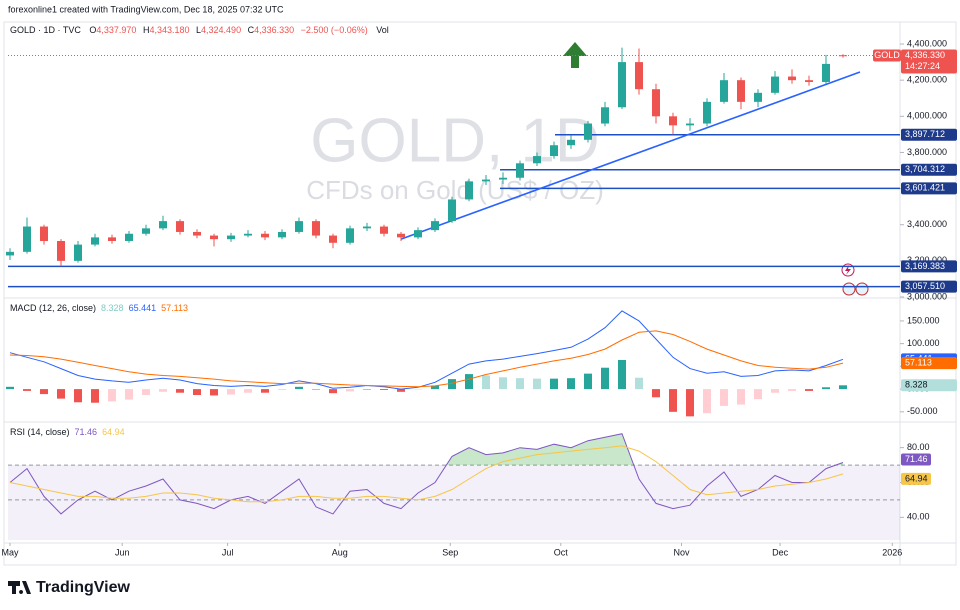  I want to click on logo-mark, so click(19, 587).